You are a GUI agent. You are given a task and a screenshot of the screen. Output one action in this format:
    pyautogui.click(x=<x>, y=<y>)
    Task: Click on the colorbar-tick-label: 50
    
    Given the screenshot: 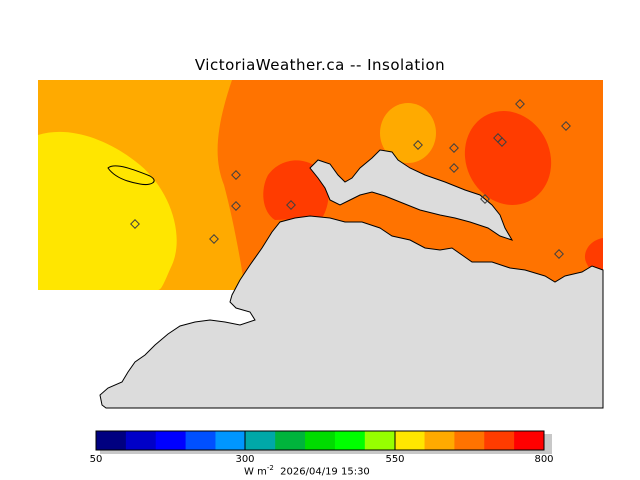 What is the action you would take?
    pyautogui.click(x=96, y=459)
    